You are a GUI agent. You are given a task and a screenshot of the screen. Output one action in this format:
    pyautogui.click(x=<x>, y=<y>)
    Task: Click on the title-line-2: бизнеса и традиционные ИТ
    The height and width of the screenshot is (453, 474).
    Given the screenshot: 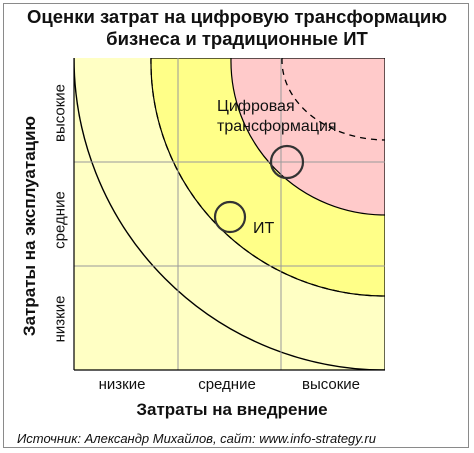 What is the action you would take?
    pyautogui.click(x=237, y=38)
    